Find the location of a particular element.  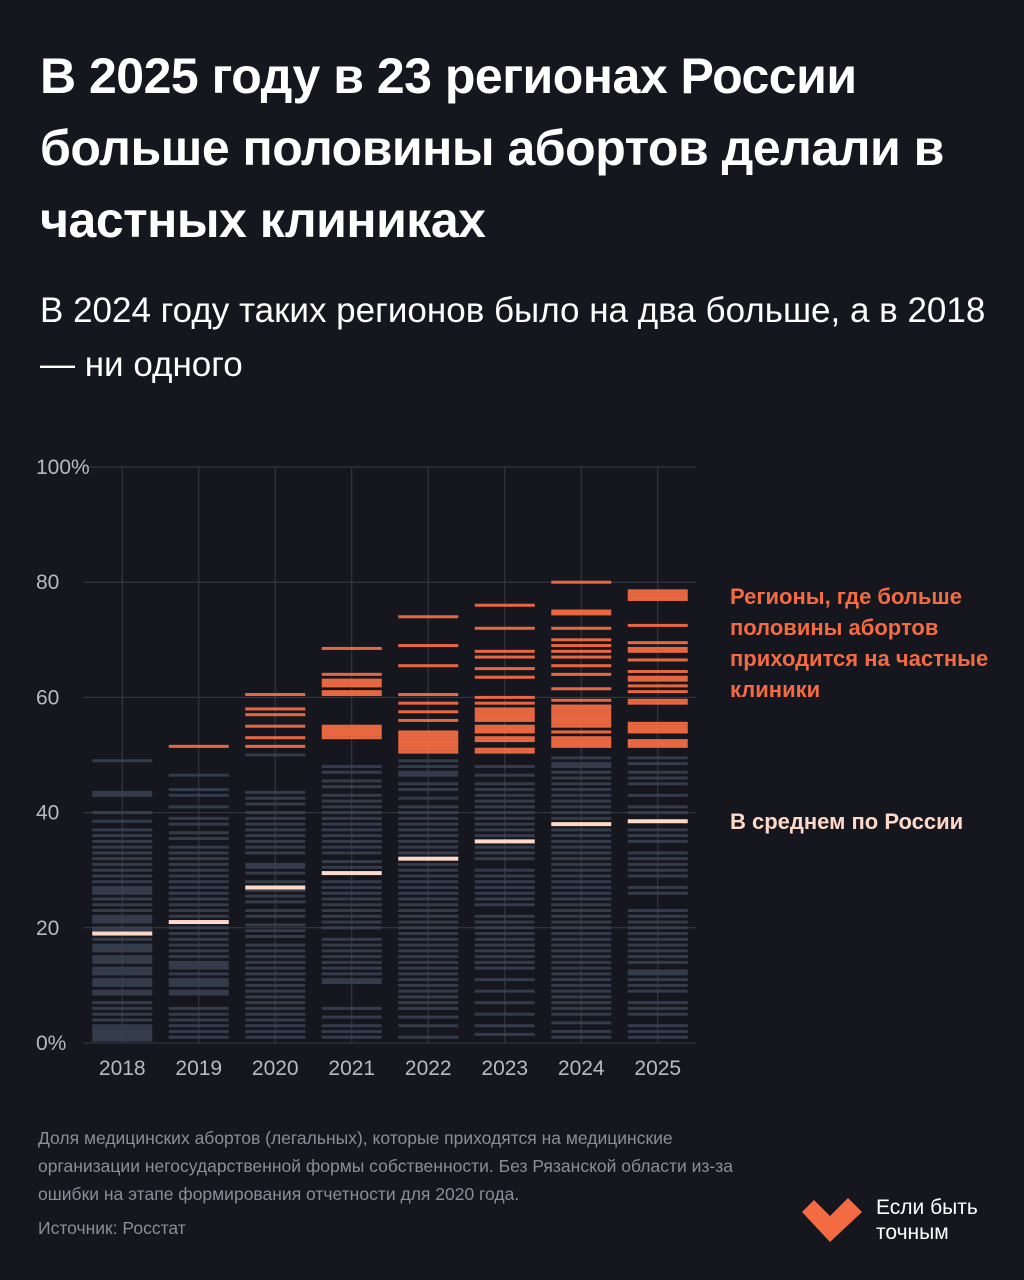

x-tick-label: 2023 is located at coordinates (504, 1068).